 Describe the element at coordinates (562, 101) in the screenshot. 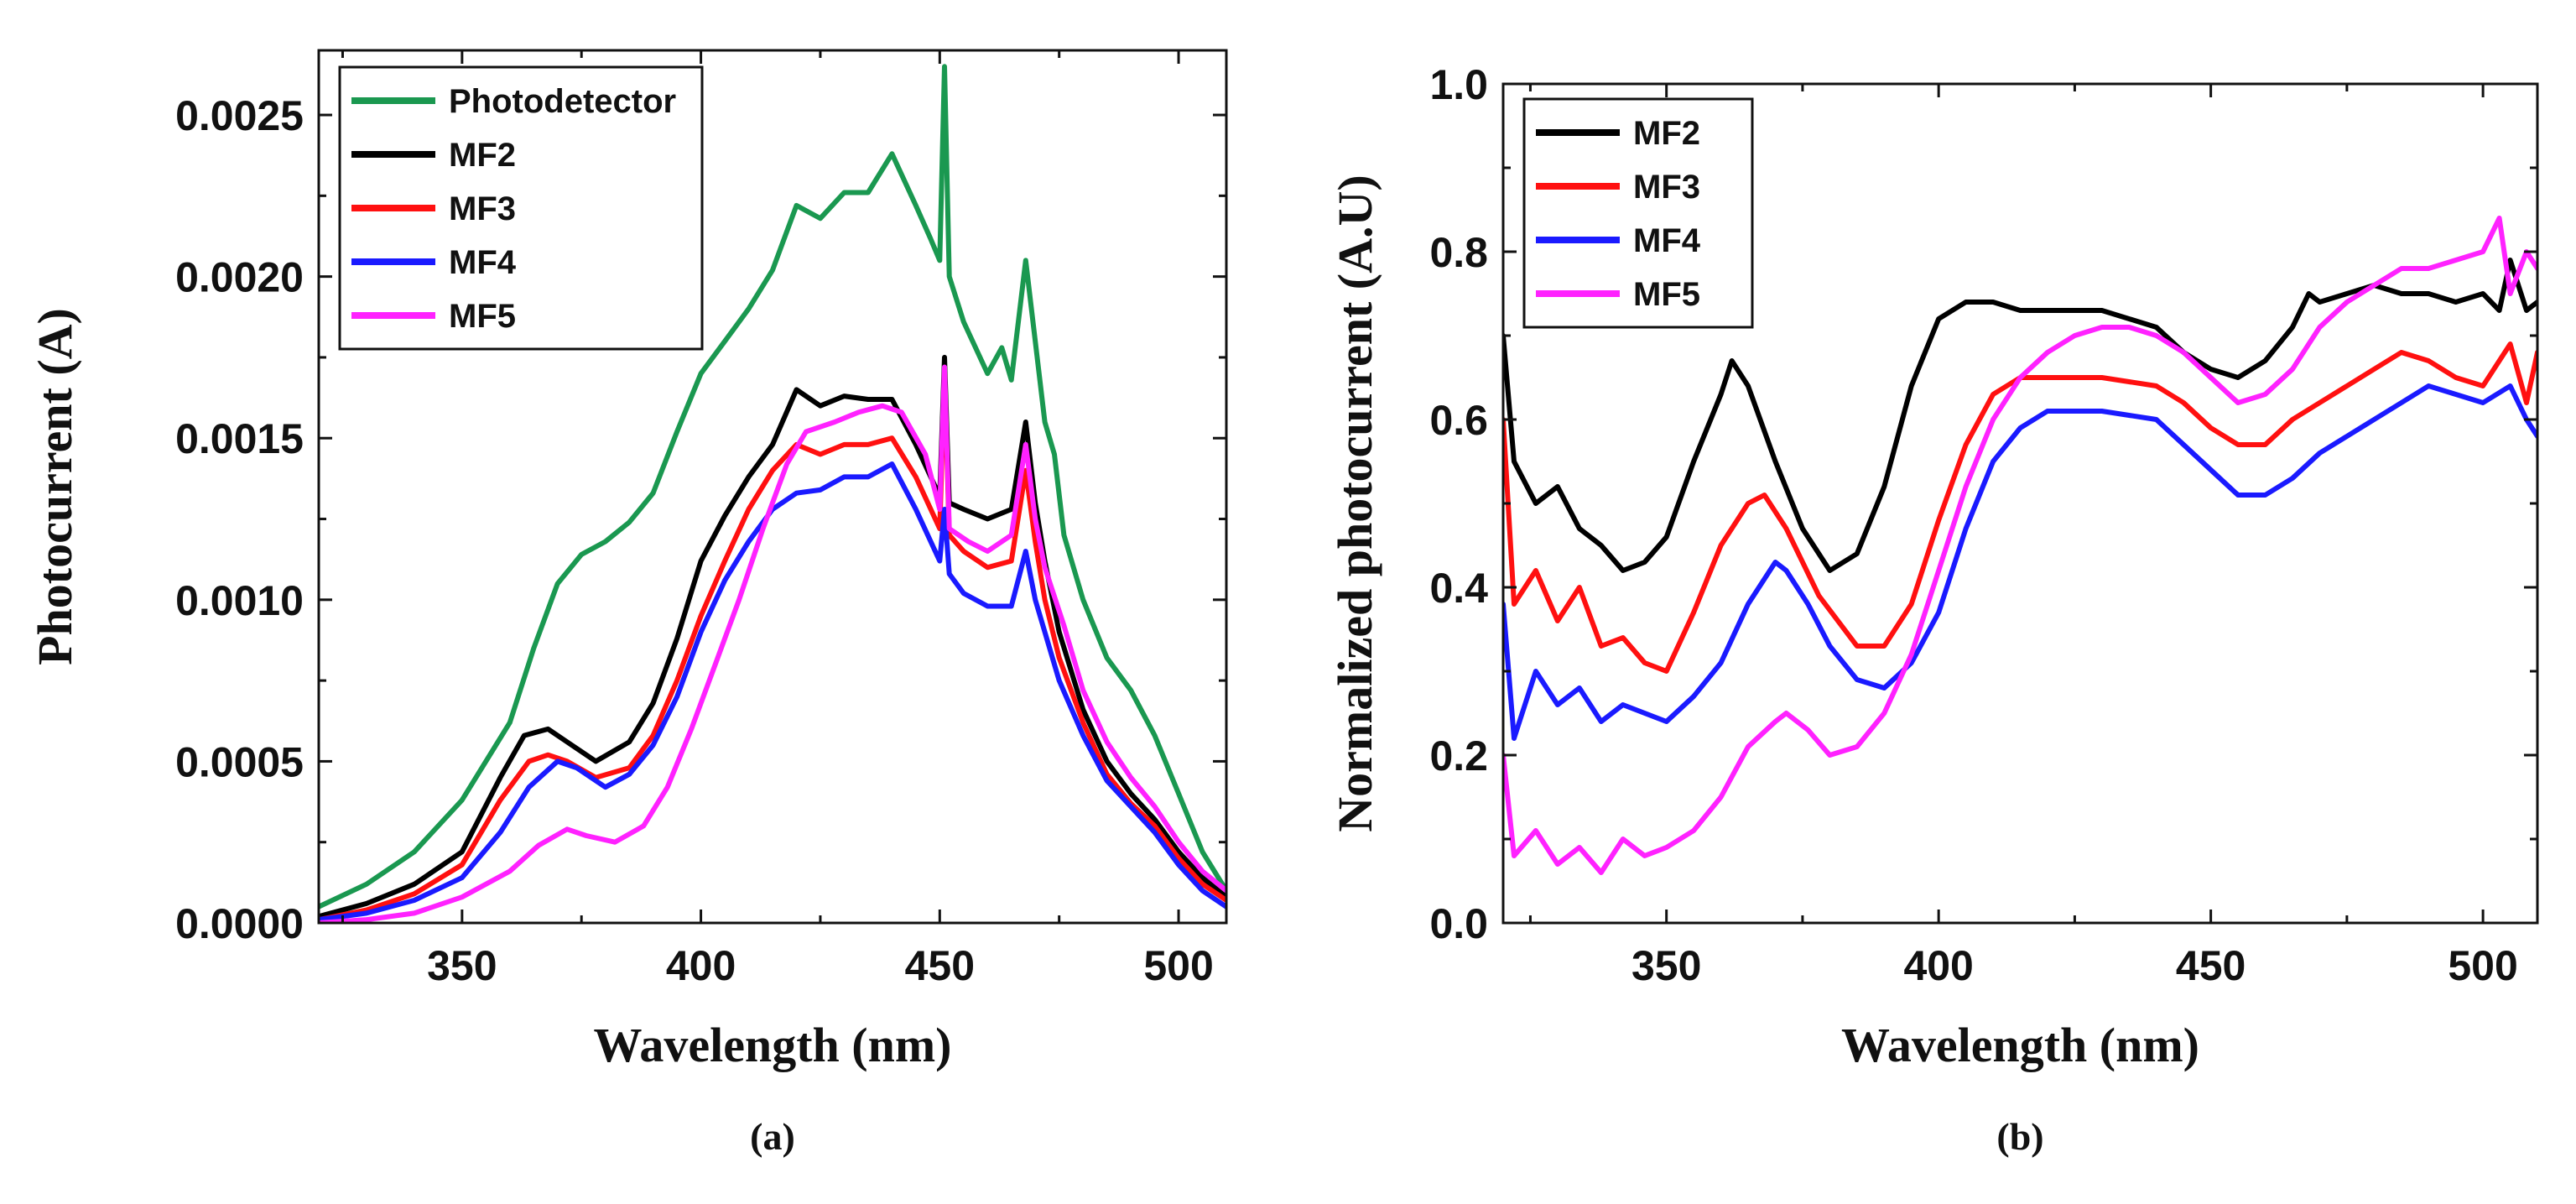

I see `legend-label-photodetector: Photodetector` at that location.